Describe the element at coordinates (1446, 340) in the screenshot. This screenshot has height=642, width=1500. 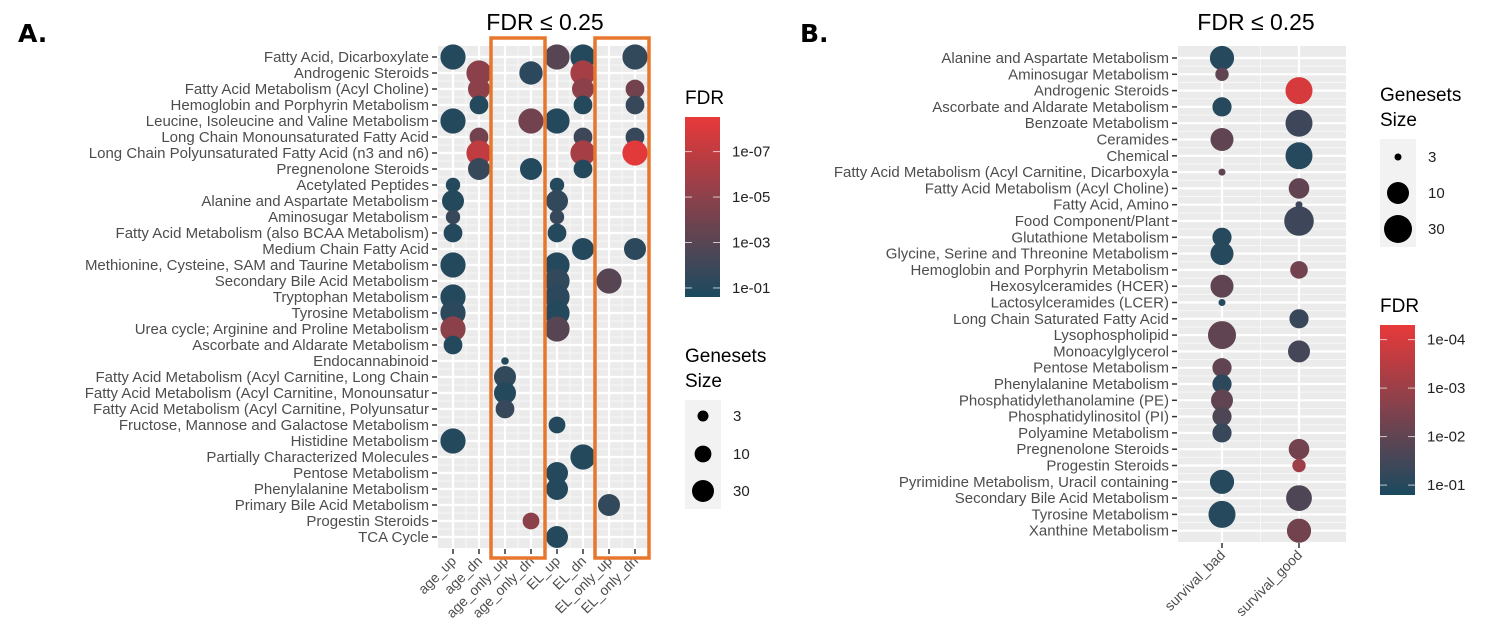
I see `colorbar-tick-label: 1e-04` at that location.